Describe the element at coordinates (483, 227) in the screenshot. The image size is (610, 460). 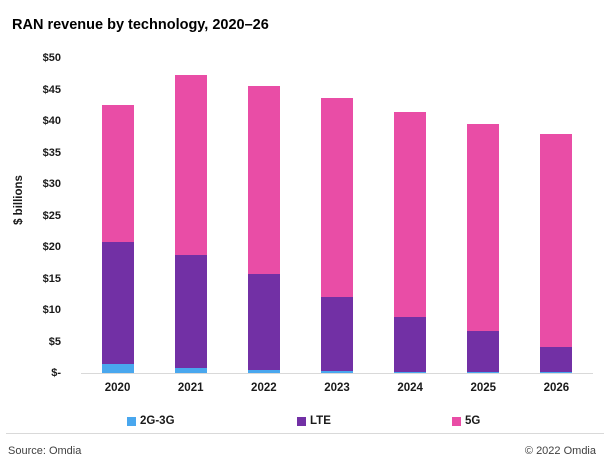
I see `bar-segment-5g-2025` at that location.